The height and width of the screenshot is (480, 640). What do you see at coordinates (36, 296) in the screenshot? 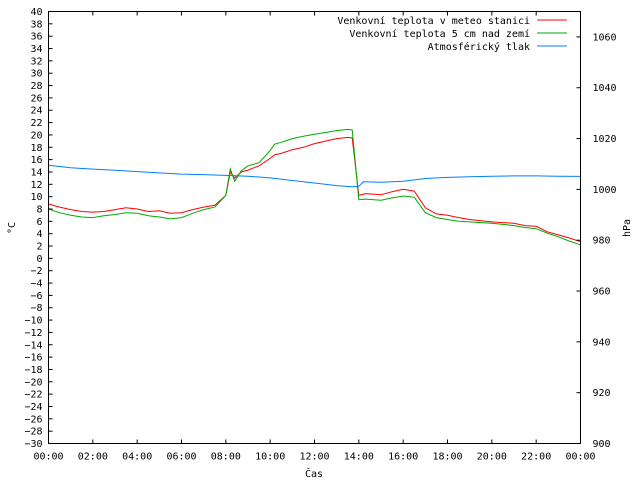
I see `y-tick-label: −6` at bounding box center [36, 296].